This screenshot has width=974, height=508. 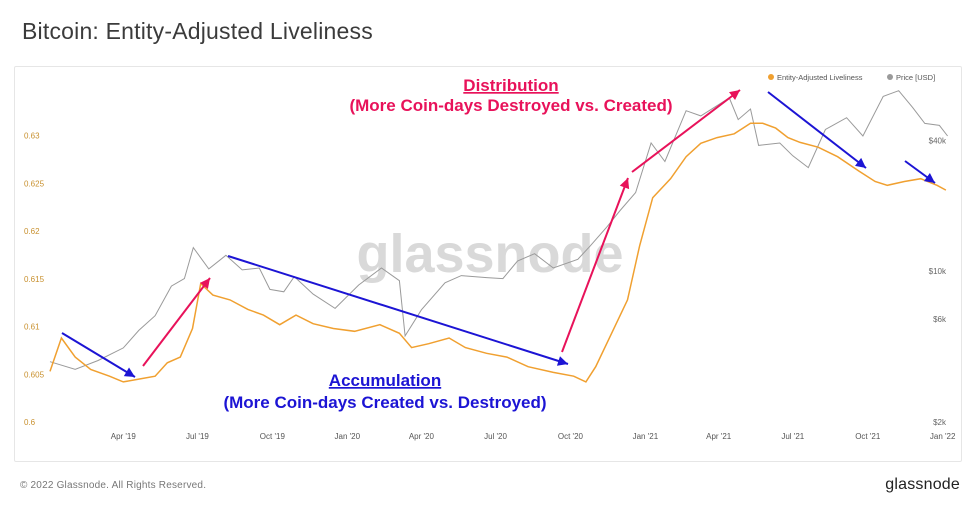 I want to click on accumulation-subtitle: (More Coin-days Created vs. Destroyed), so click(x=384, y=402).